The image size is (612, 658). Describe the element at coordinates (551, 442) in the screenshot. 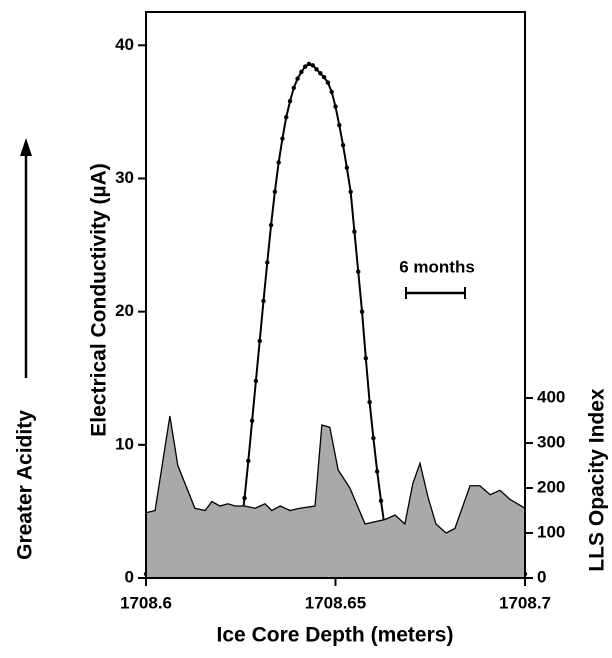

I see `y2-tick-label: 300` at that location.